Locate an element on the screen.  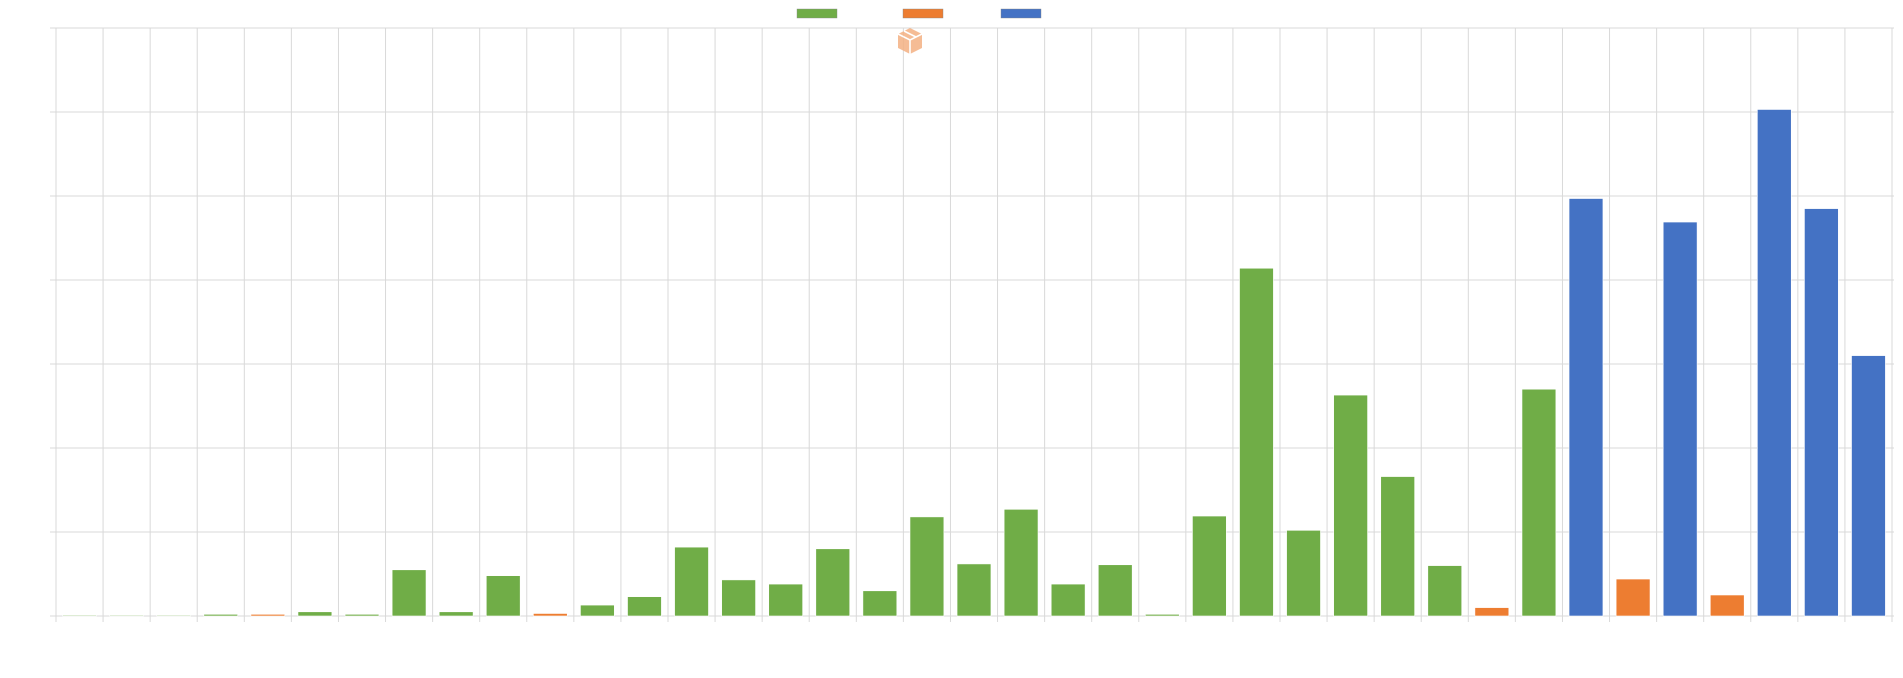
watermark is located at coordinates (910, 41).